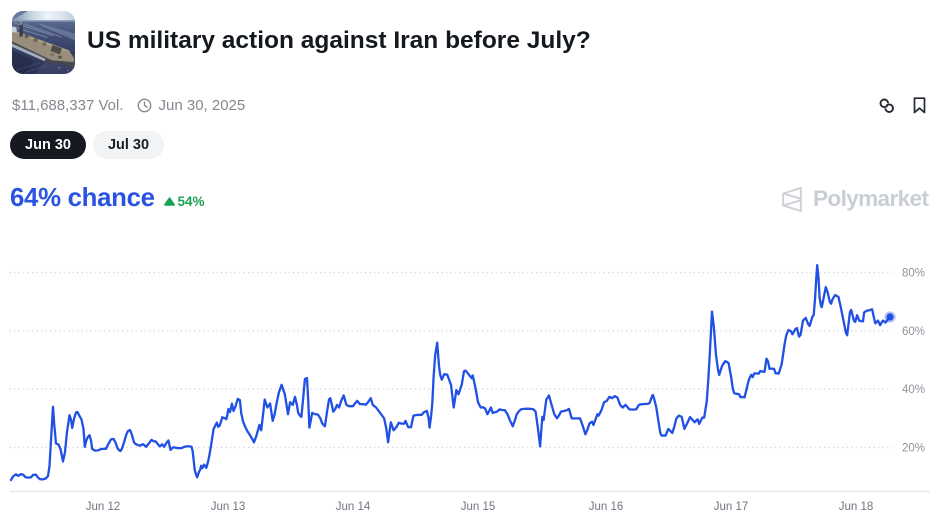  What do you see at coordinates (228, 507) in the screenshot?
I see `svg-text: Jun 13` at bounding box center [228, 507].